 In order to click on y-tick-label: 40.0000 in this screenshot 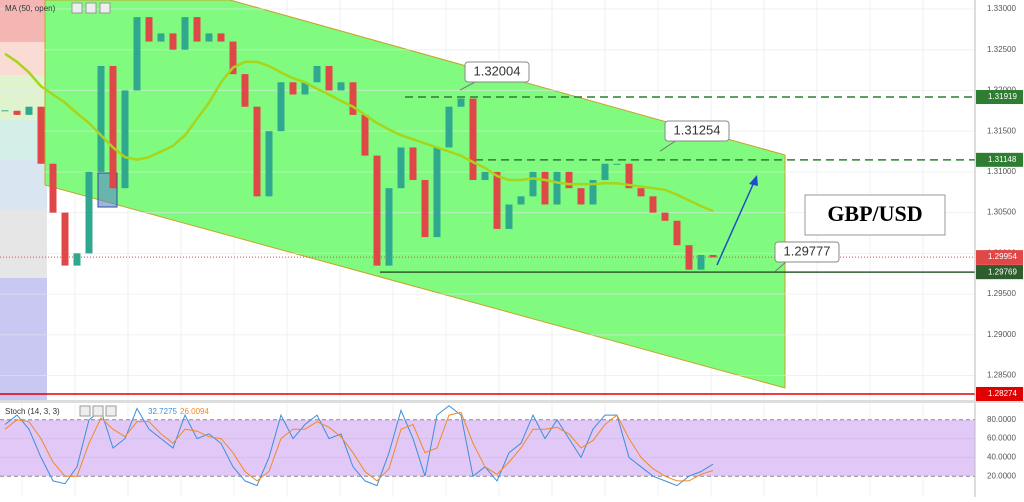, I will do `click(1001, 457)`.